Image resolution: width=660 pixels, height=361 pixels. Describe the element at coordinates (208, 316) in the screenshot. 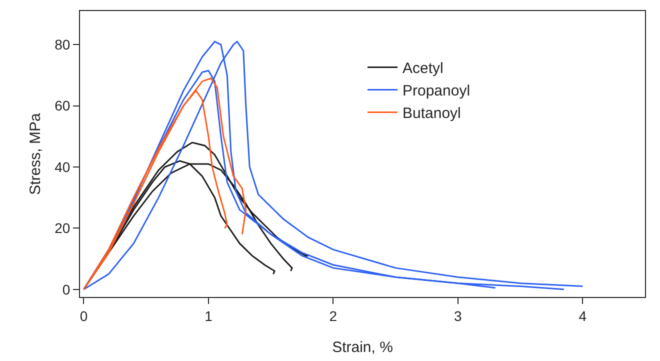

I see `x-tick-label: 1` at that location.